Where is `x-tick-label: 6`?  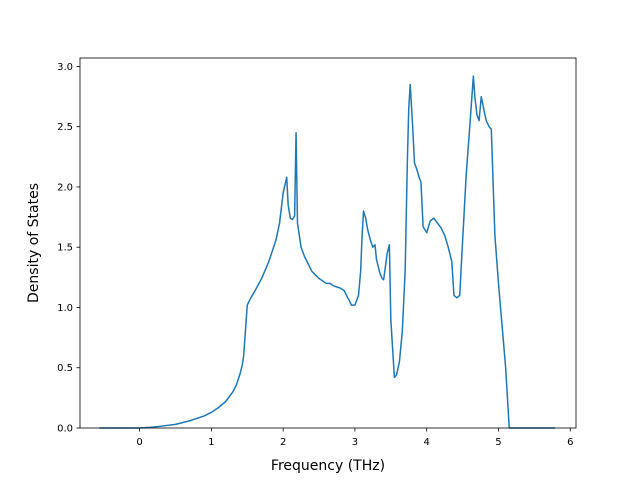
x-tick-label: 6 is located at coordinates (570, 442).